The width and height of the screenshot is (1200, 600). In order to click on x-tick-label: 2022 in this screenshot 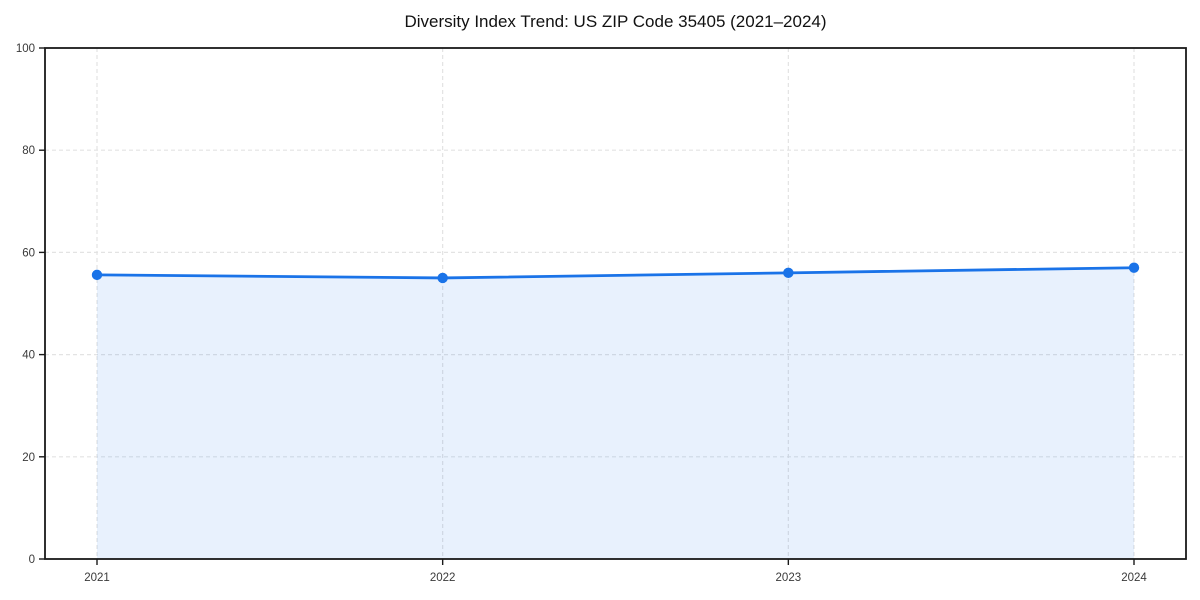, I will do `click(443, 578)`.